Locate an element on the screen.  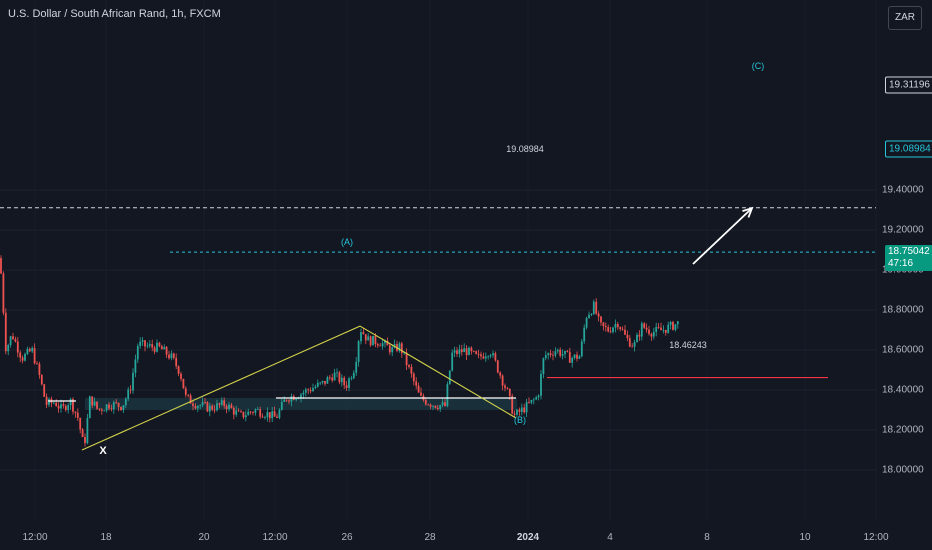
x-tick-label: 26 is located at coordinates (347, 537).